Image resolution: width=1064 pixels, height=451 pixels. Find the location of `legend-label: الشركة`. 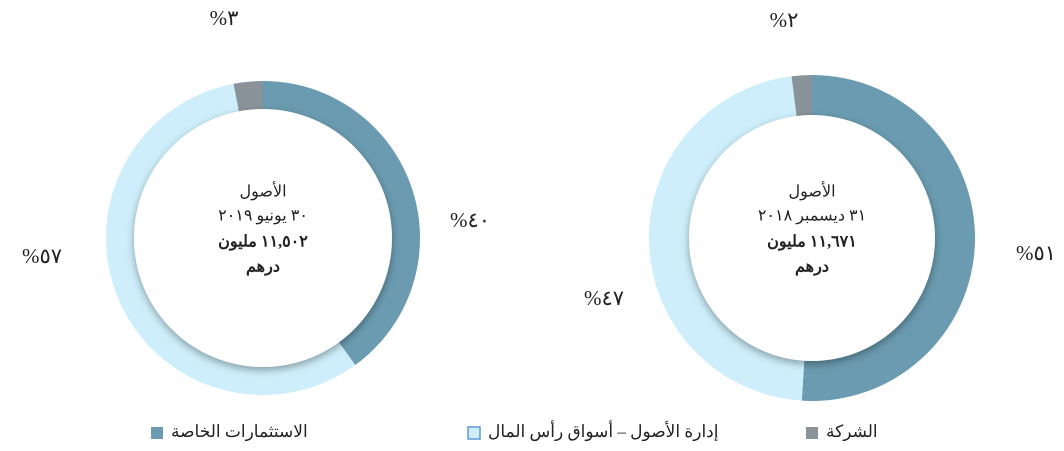

legend-label: الشركة is located at coordinates (852, 432).